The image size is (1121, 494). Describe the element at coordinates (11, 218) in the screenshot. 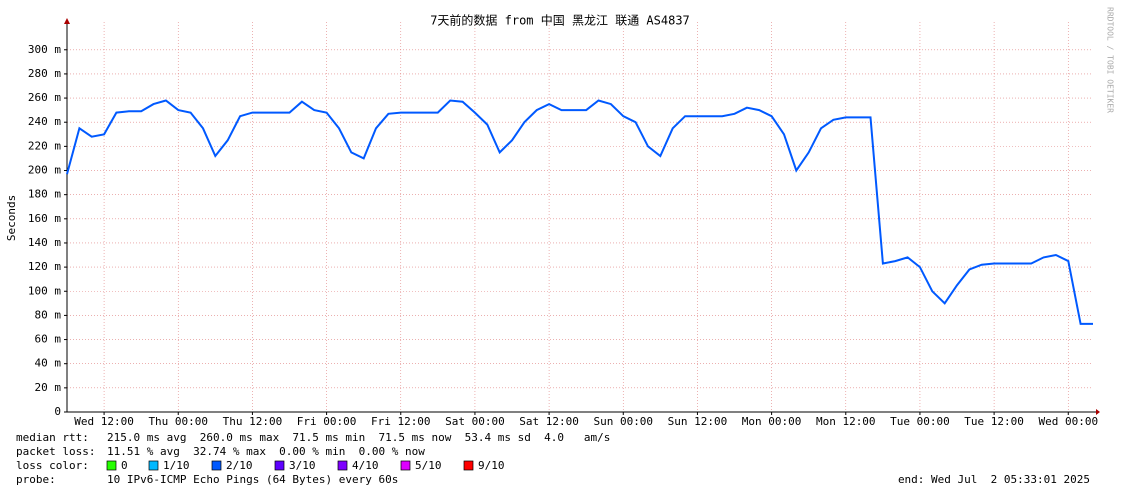

I see `y-axis-label: Seconds` at that location.